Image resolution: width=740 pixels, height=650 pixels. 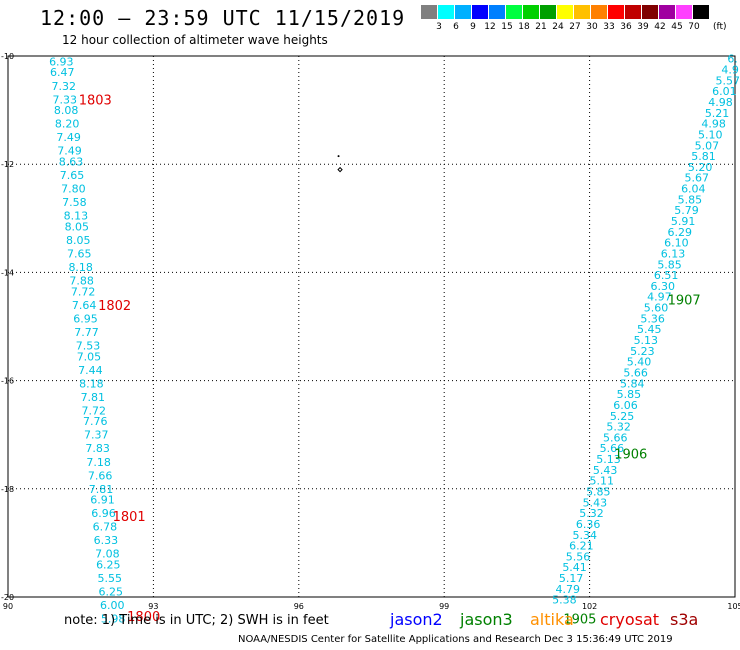 I want to click on pass-time-label: 1800, so click(x=143, y=617).